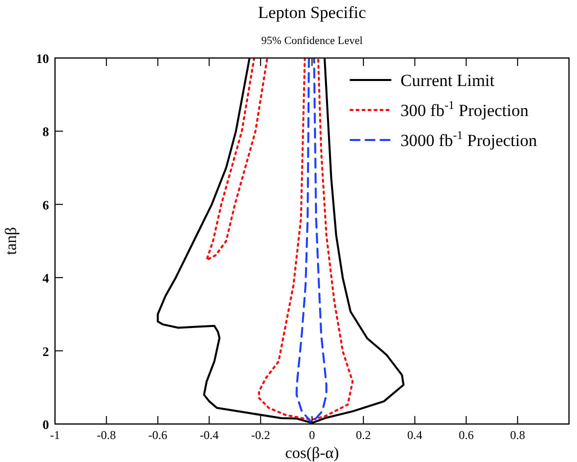  I want to click on y-tick-label: 10, so click(42, 58).